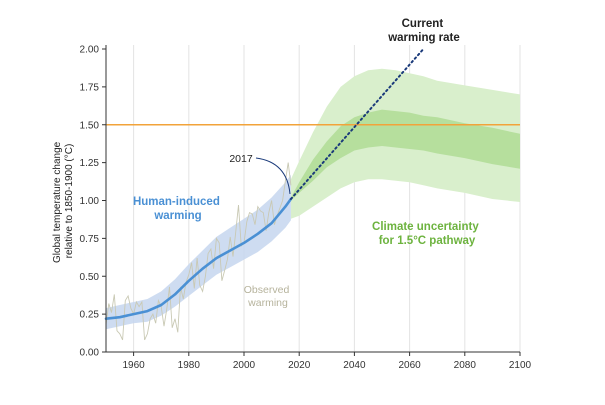 The width and height of the screenshot is (605, 405). What do you see at coordinates (357, 124) in the screenshot?
I see `current-rate-line` at bounding box center [357, 124].